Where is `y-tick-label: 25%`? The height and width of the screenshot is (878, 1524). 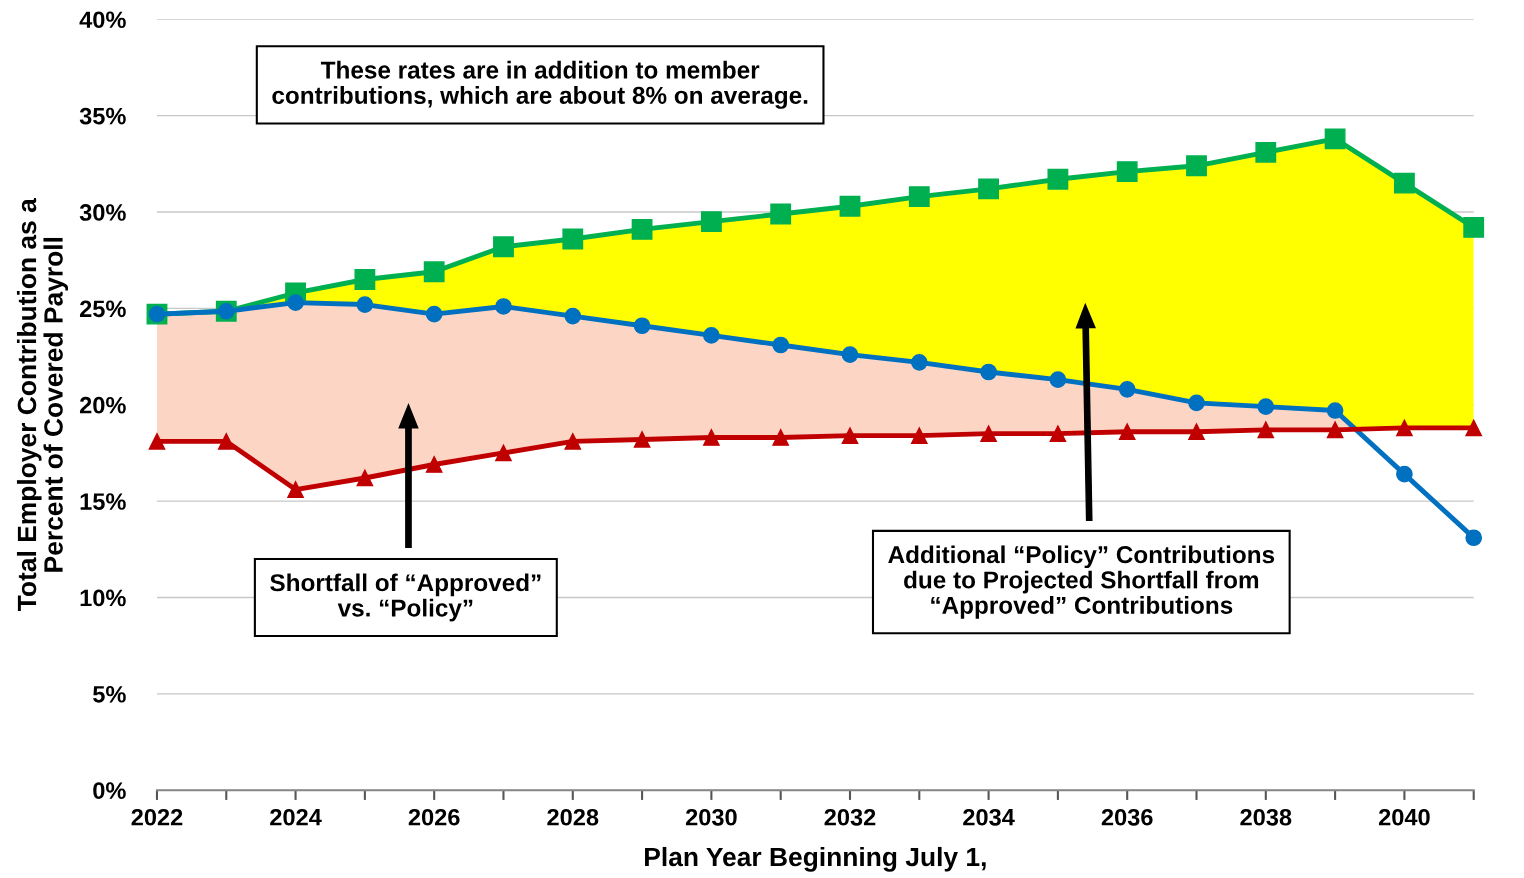
y-tick-label: 25% is located at coordinates (102, 309).